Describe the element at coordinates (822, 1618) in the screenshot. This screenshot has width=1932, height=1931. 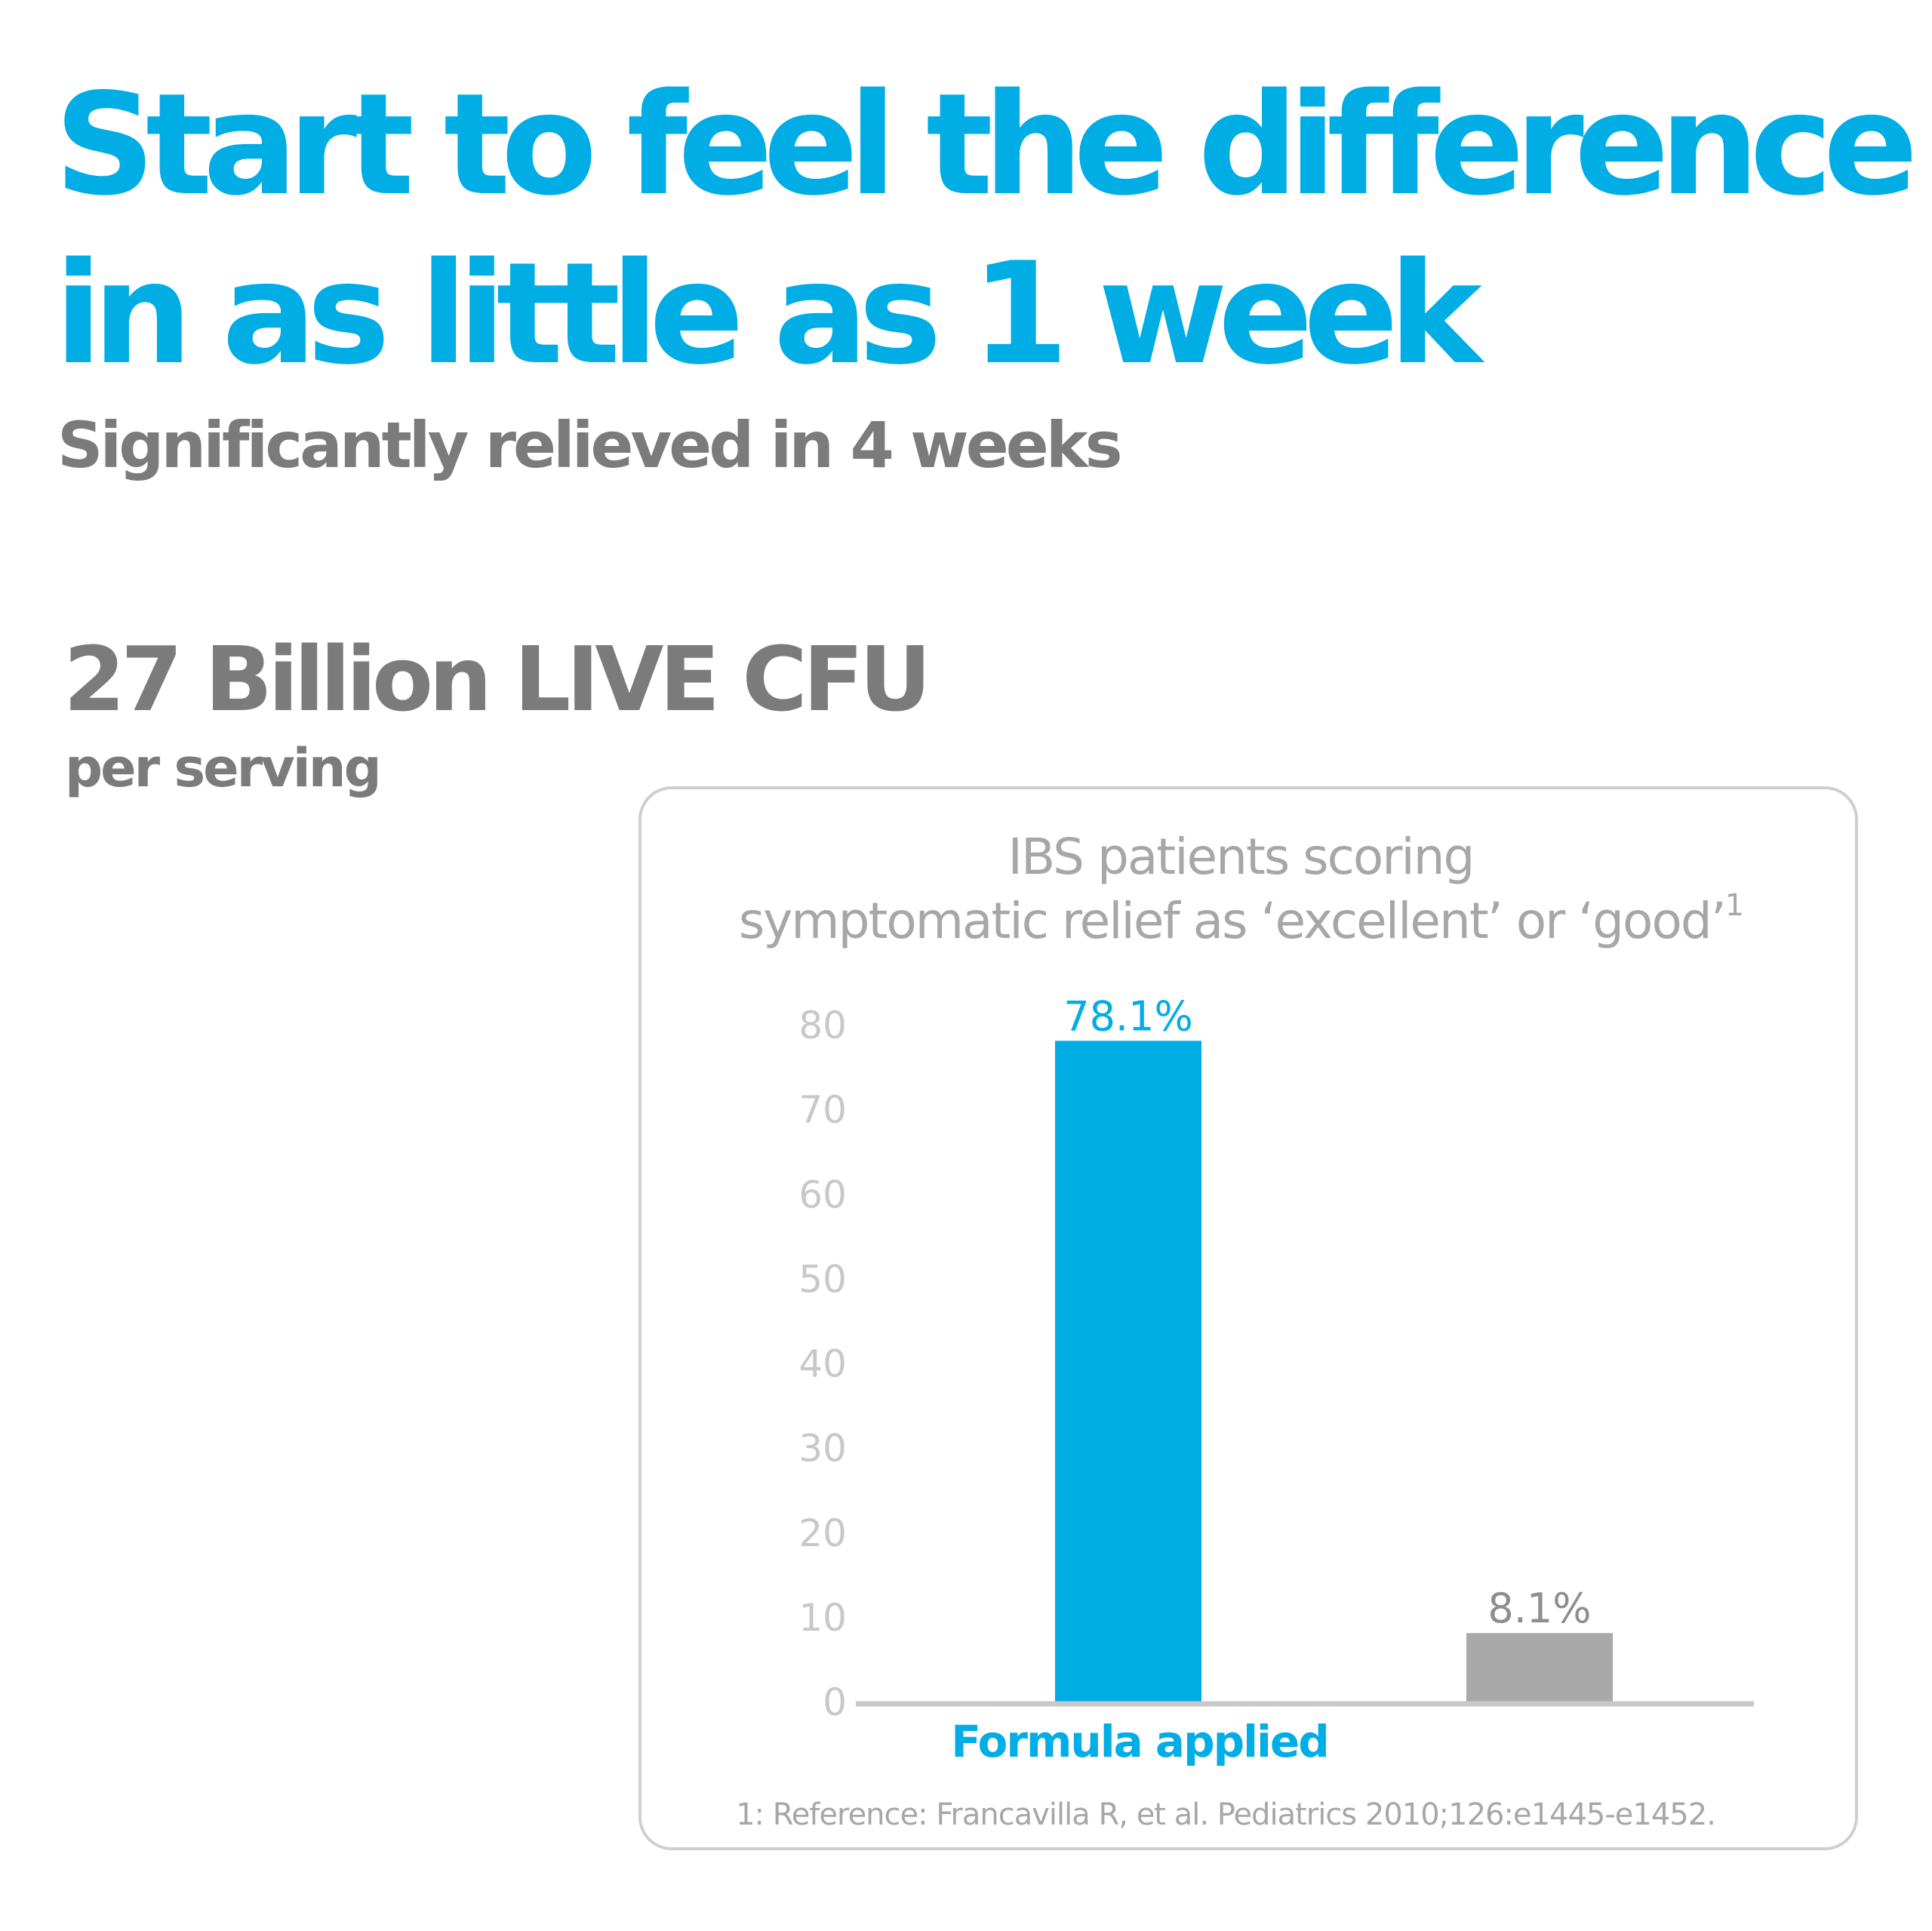
I see `y-tick-label-10: 10` at that location.